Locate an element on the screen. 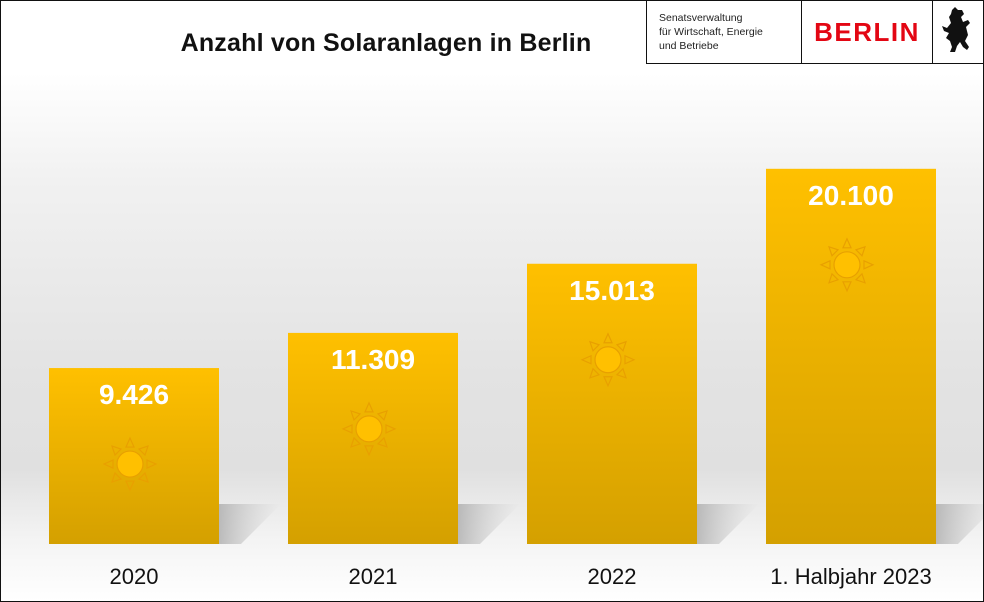 The height and width of the screenshot is (602, 984). data-label: 20.100 is located at coordinates (851, 195).